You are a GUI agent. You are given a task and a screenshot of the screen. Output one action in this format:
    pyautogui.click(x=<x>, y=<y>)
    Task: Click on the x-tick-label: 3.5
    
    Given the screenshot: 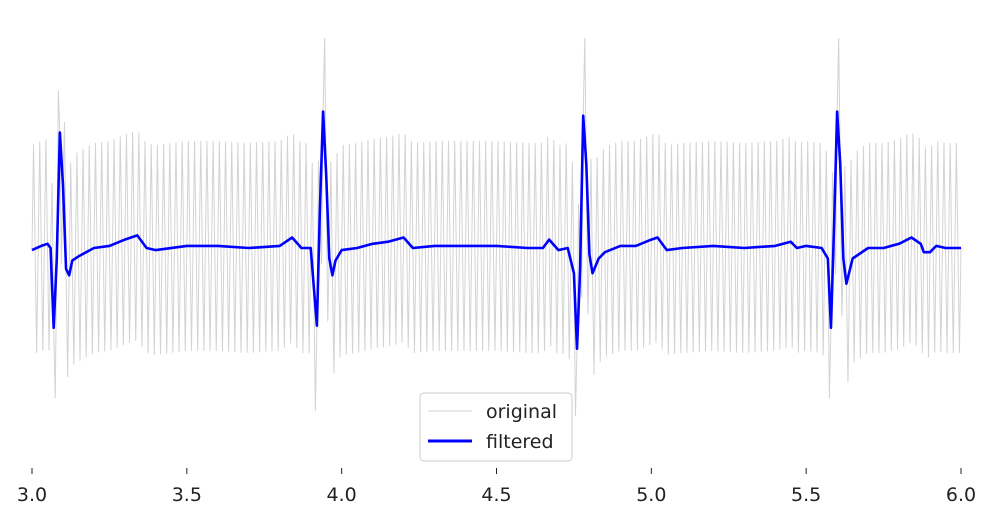 What is the action you would take?
    pyautogui.click(x=187, y=495)
    